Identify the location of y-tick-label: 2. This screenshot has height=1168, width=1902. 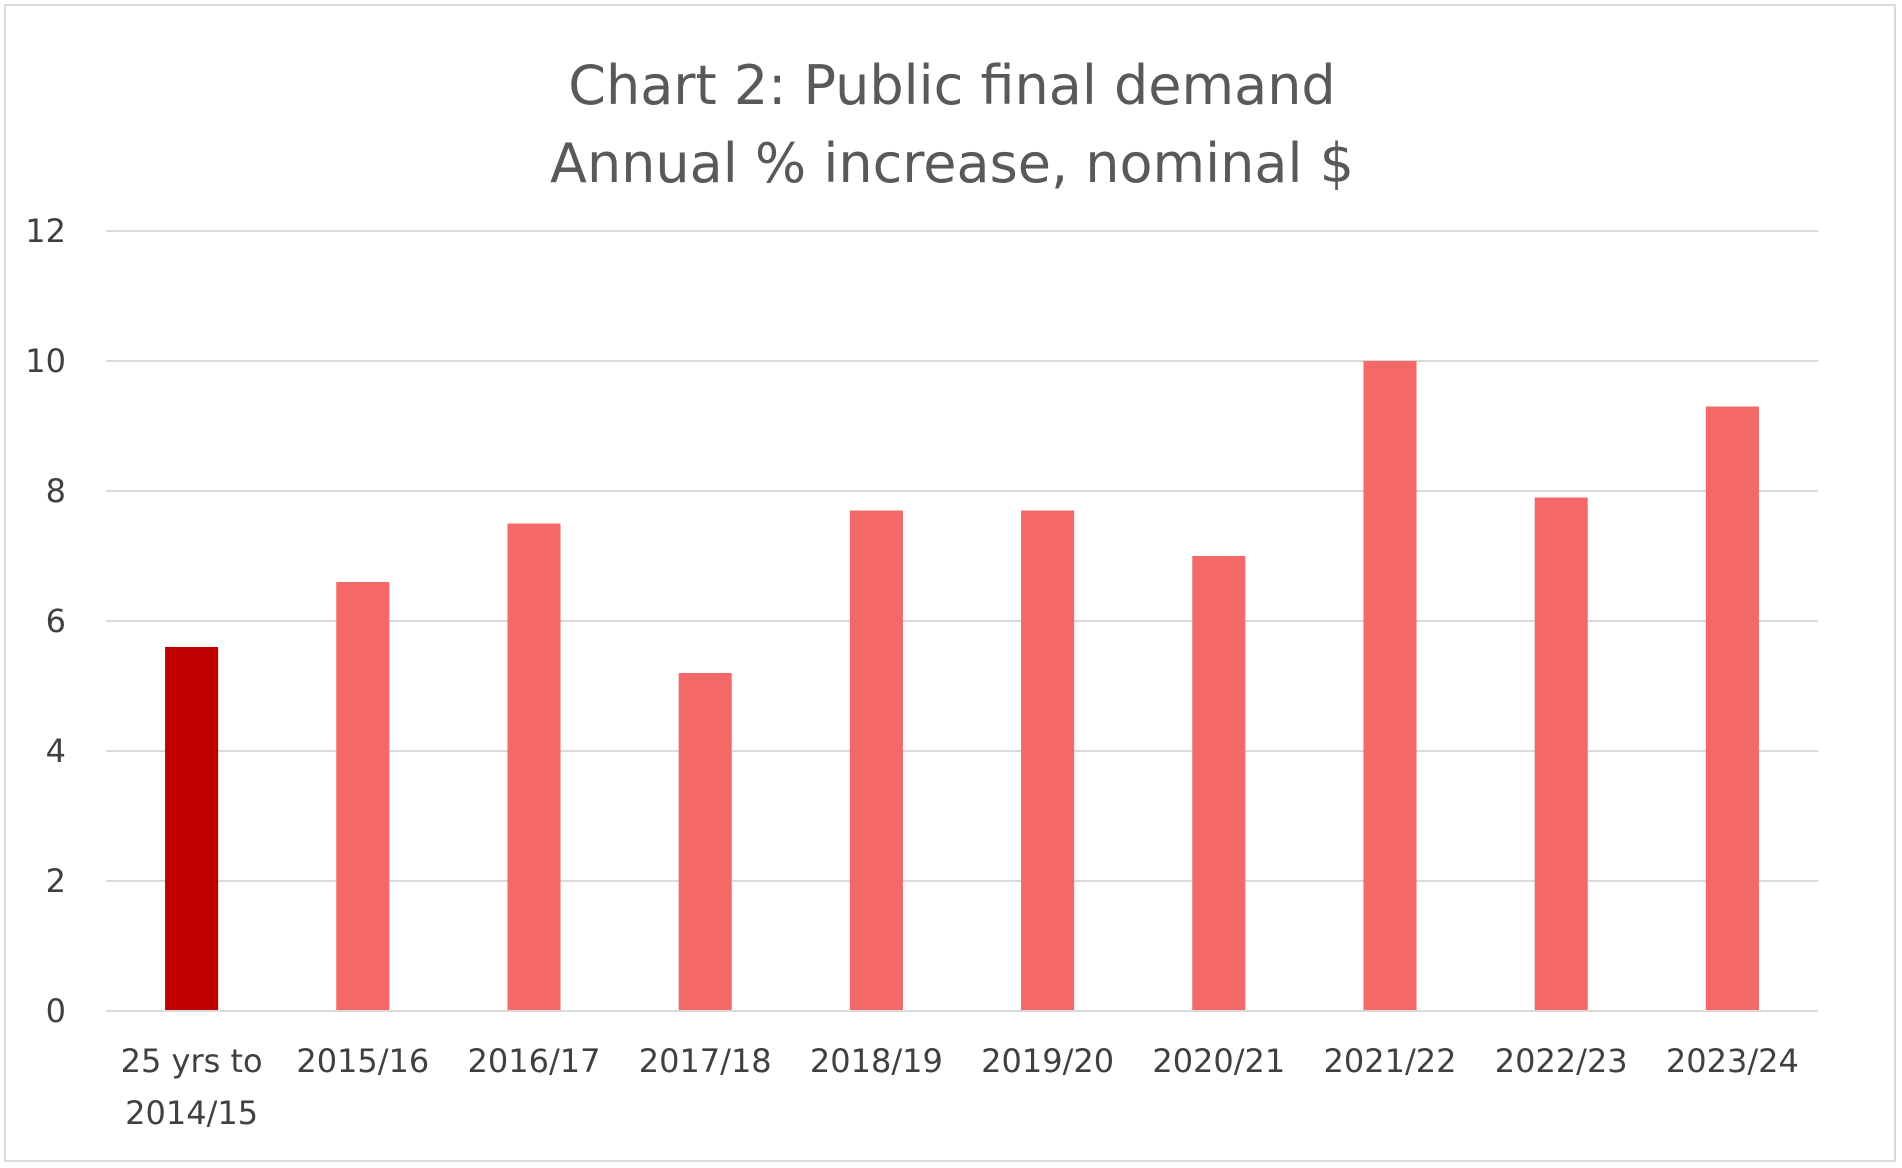
(56, 881).